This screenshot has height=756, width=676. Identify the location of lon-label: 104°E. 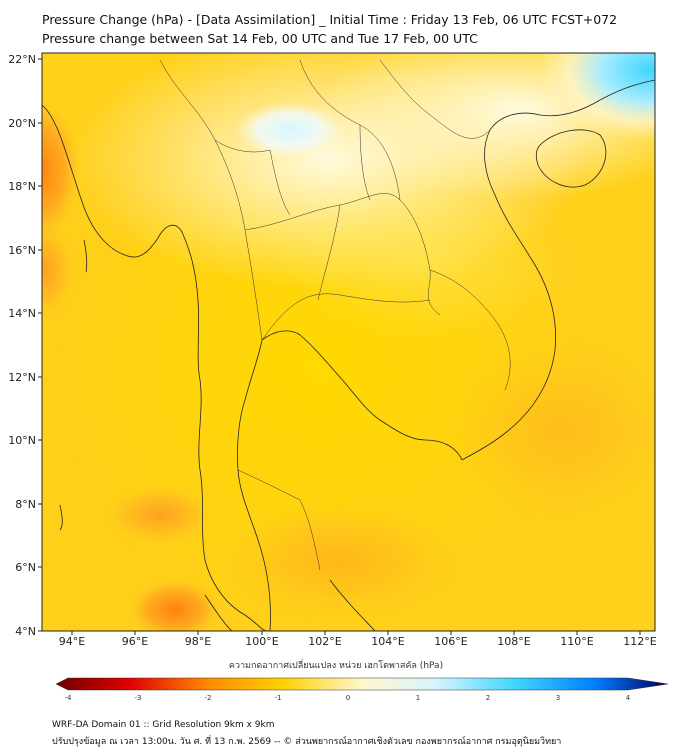
(387, 641).